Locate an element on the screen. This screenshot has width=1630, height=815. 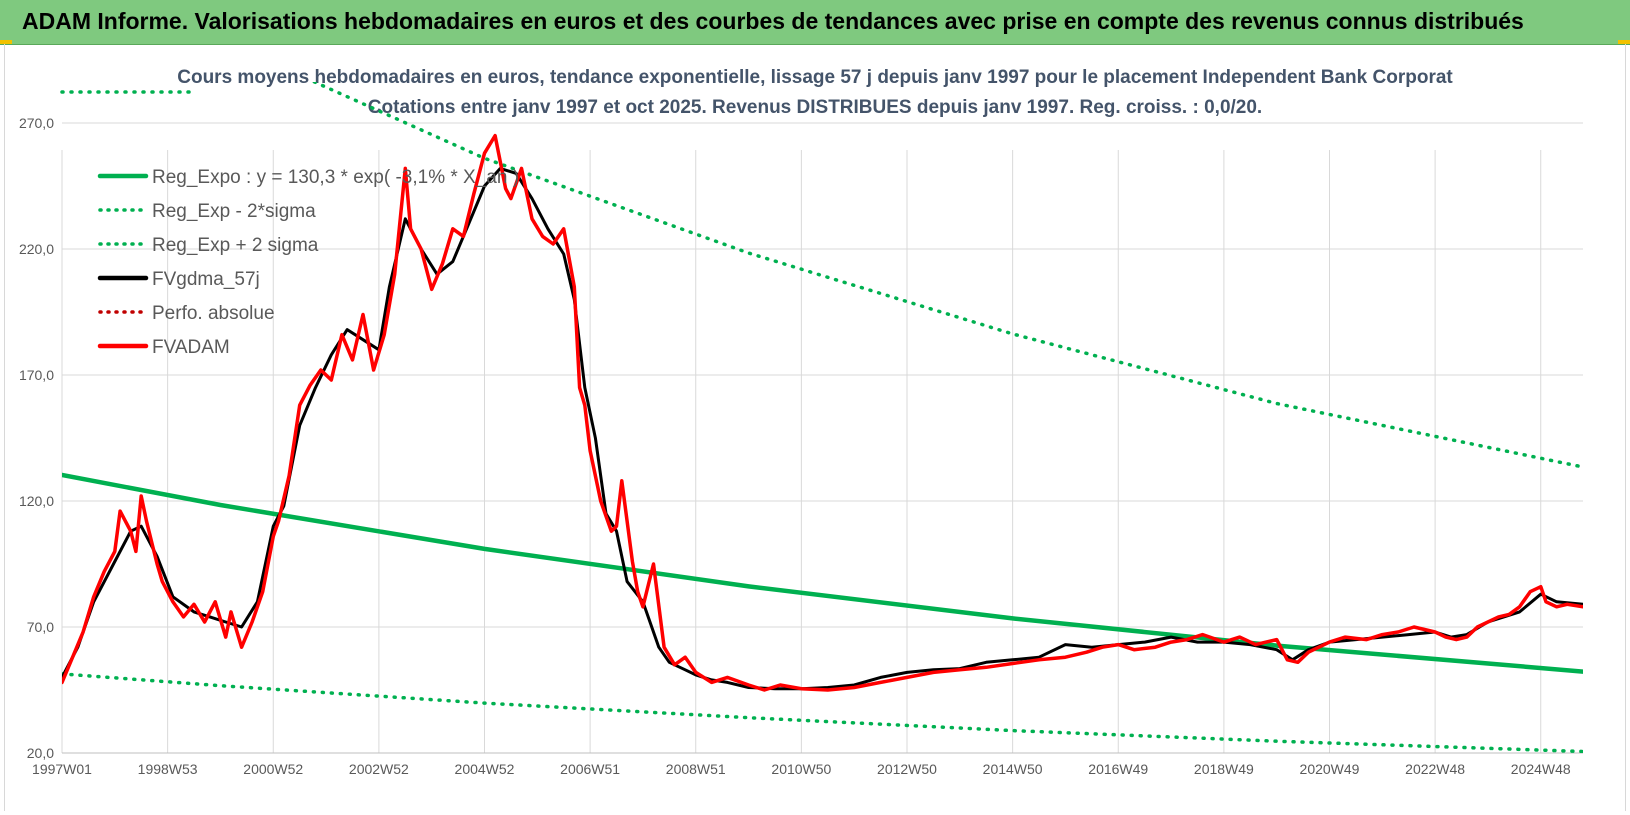
legend-label: FVADAM is located at coordinates (191, 347).